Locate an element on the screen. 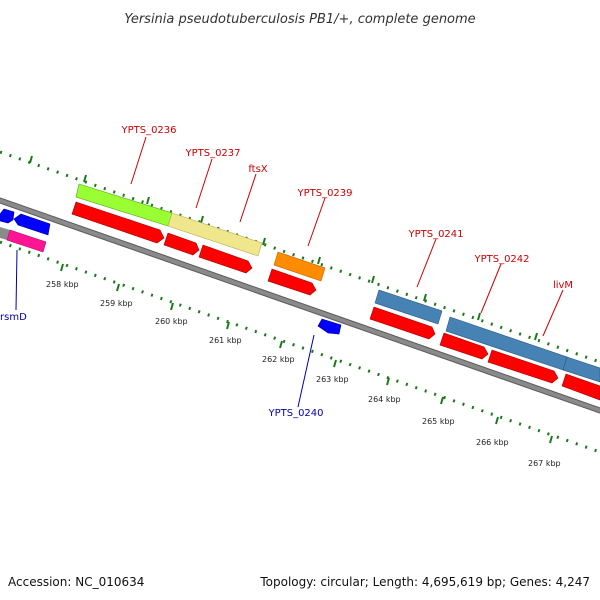 Image resolution: width=600 pixels, height=600 pixels. tick-label: 259 kbp is located at coordinates (116, 303).